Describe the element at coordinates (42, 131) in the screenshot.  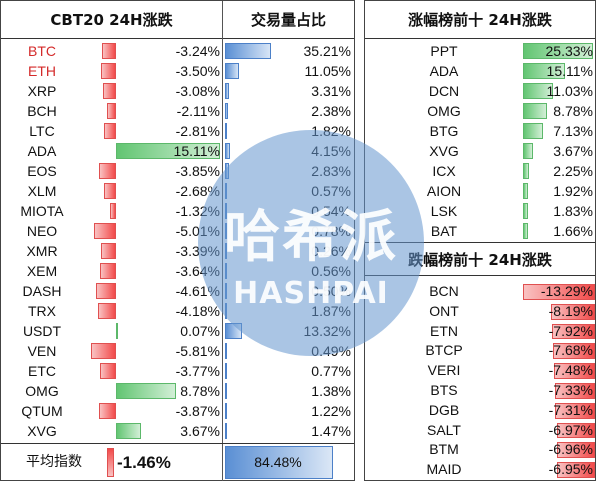
I see `coin-name: LTC` at that location.